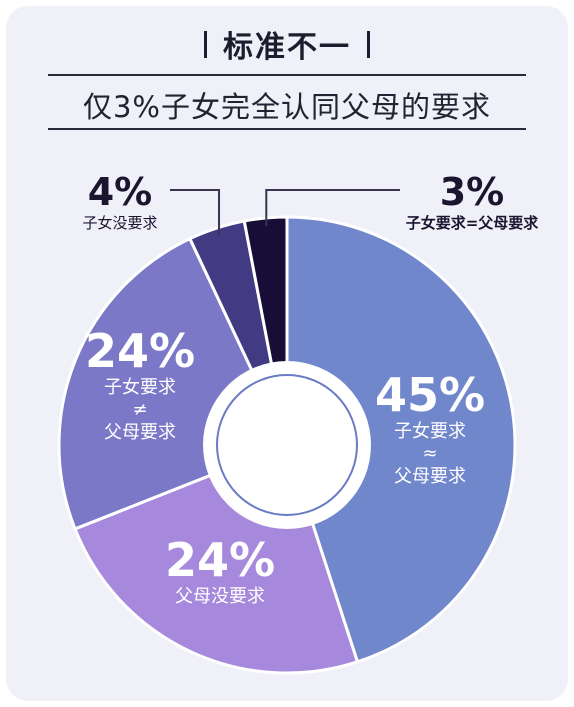  I want to click on slice-percent-24-parent: 24%, so click(220, 560).